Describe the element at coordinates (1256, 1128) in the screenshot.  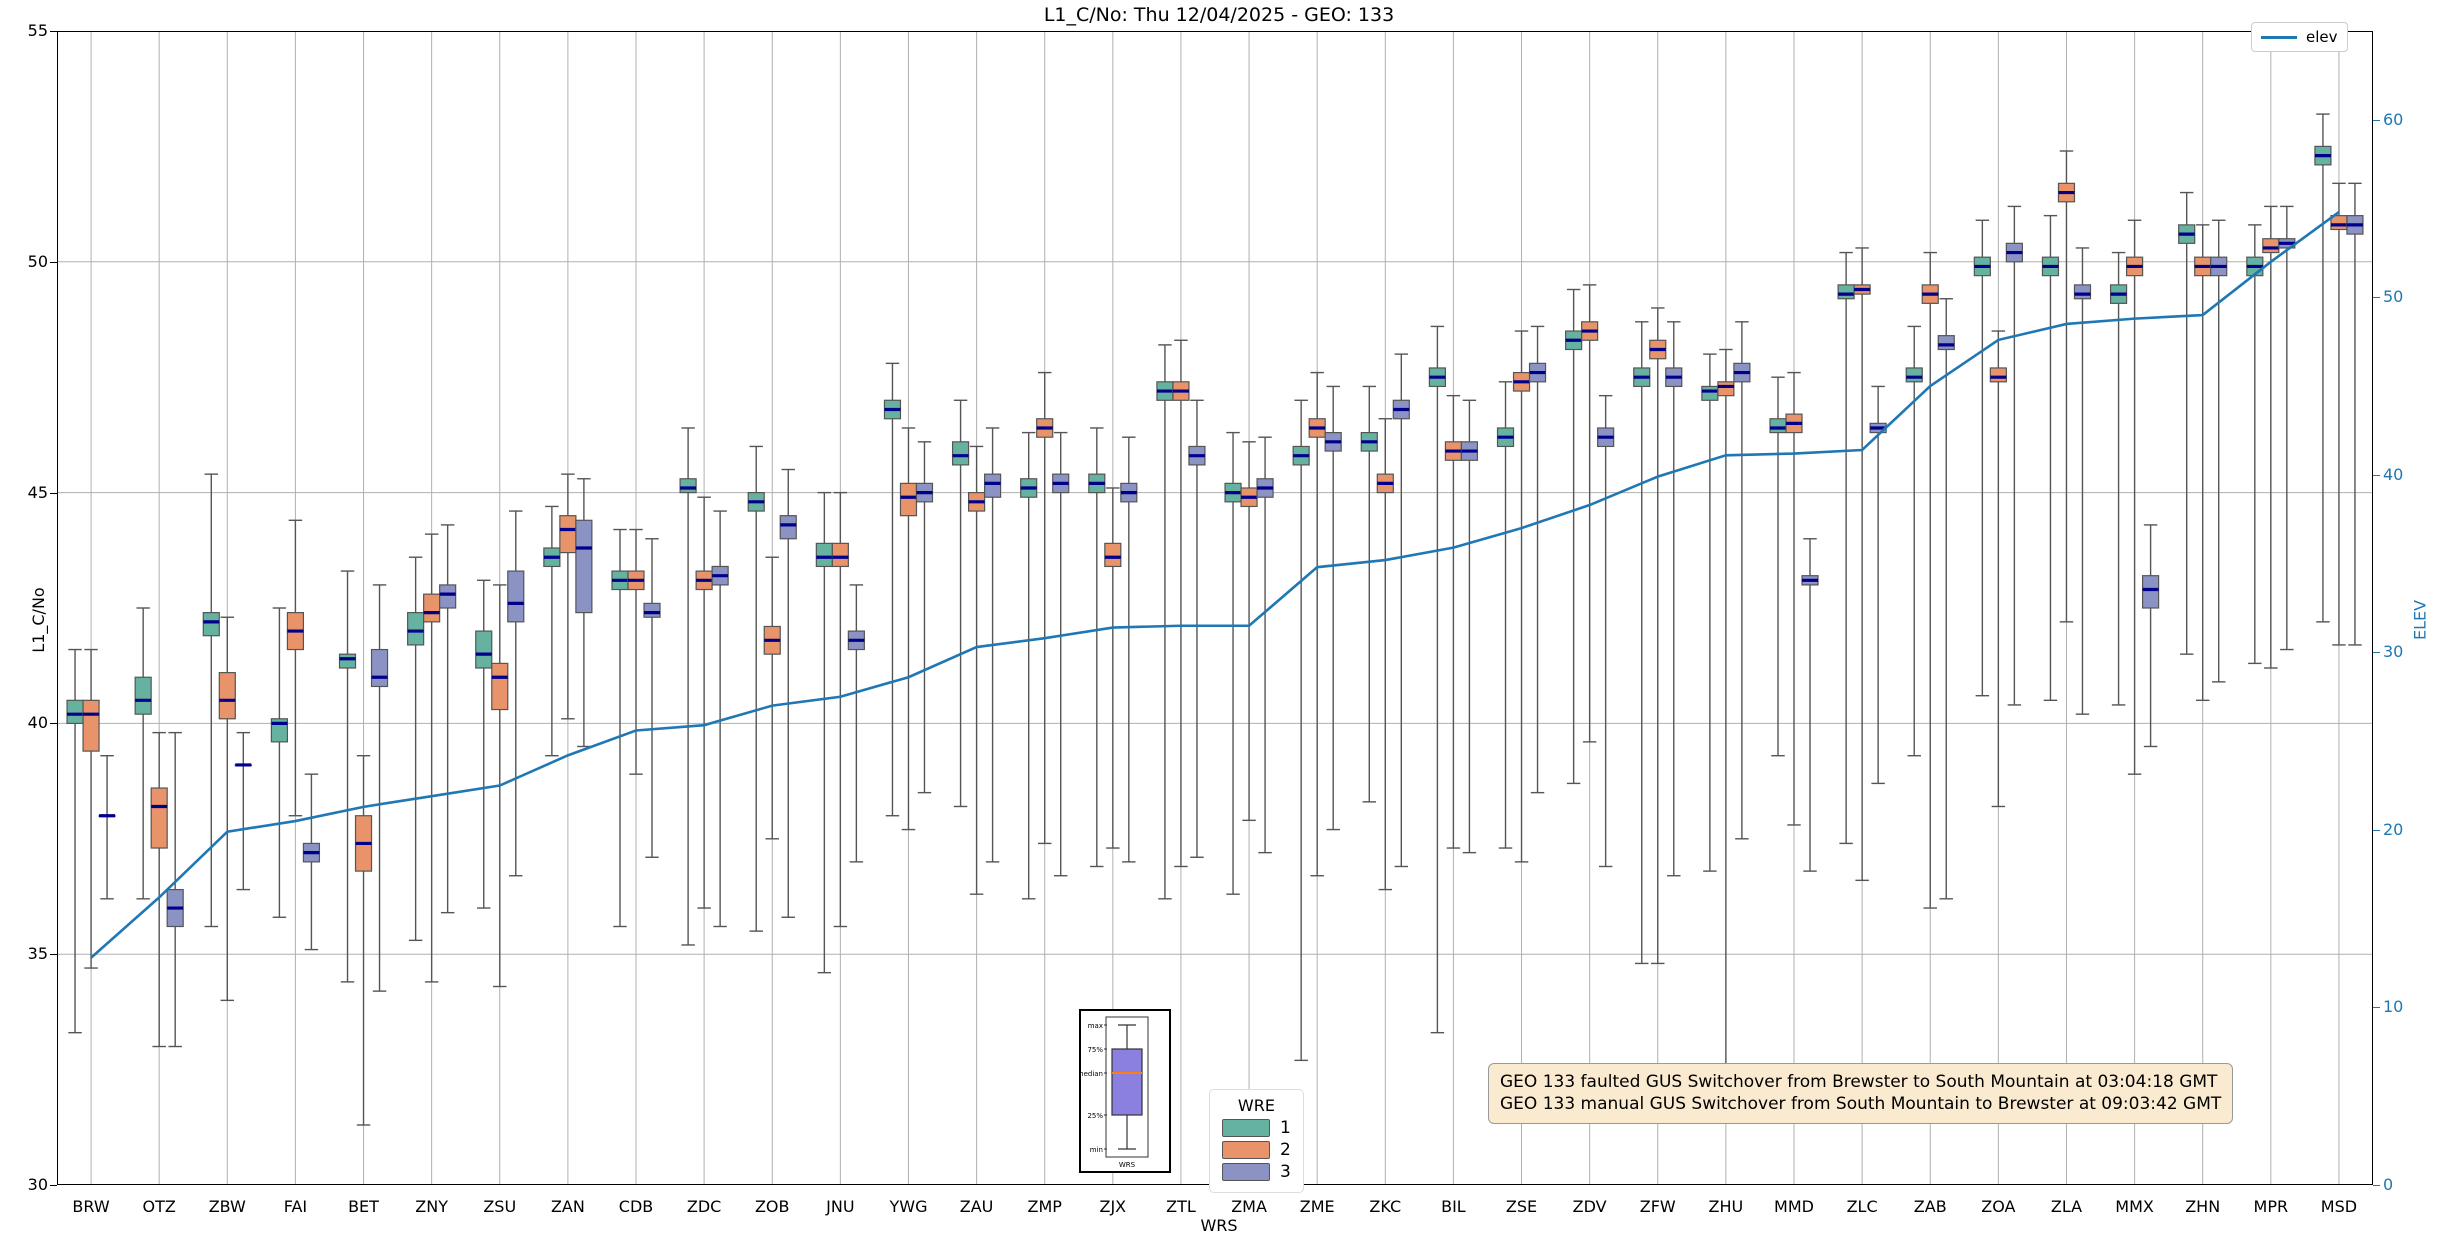
I see `wre-legend-item-1: 1` at that location.